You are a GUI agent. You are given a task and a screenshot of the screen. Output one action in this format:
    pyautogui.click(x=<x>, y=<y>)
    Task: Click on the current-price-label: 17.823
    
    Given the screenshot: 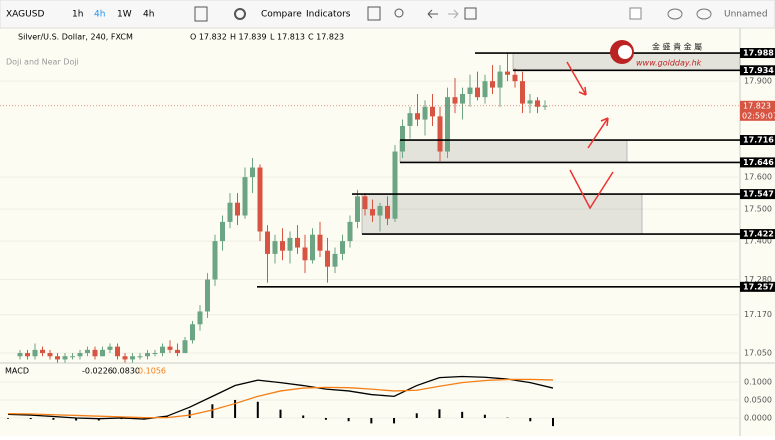 What is the action you would take?
    pyautogui.click(x=757, y=105)
    